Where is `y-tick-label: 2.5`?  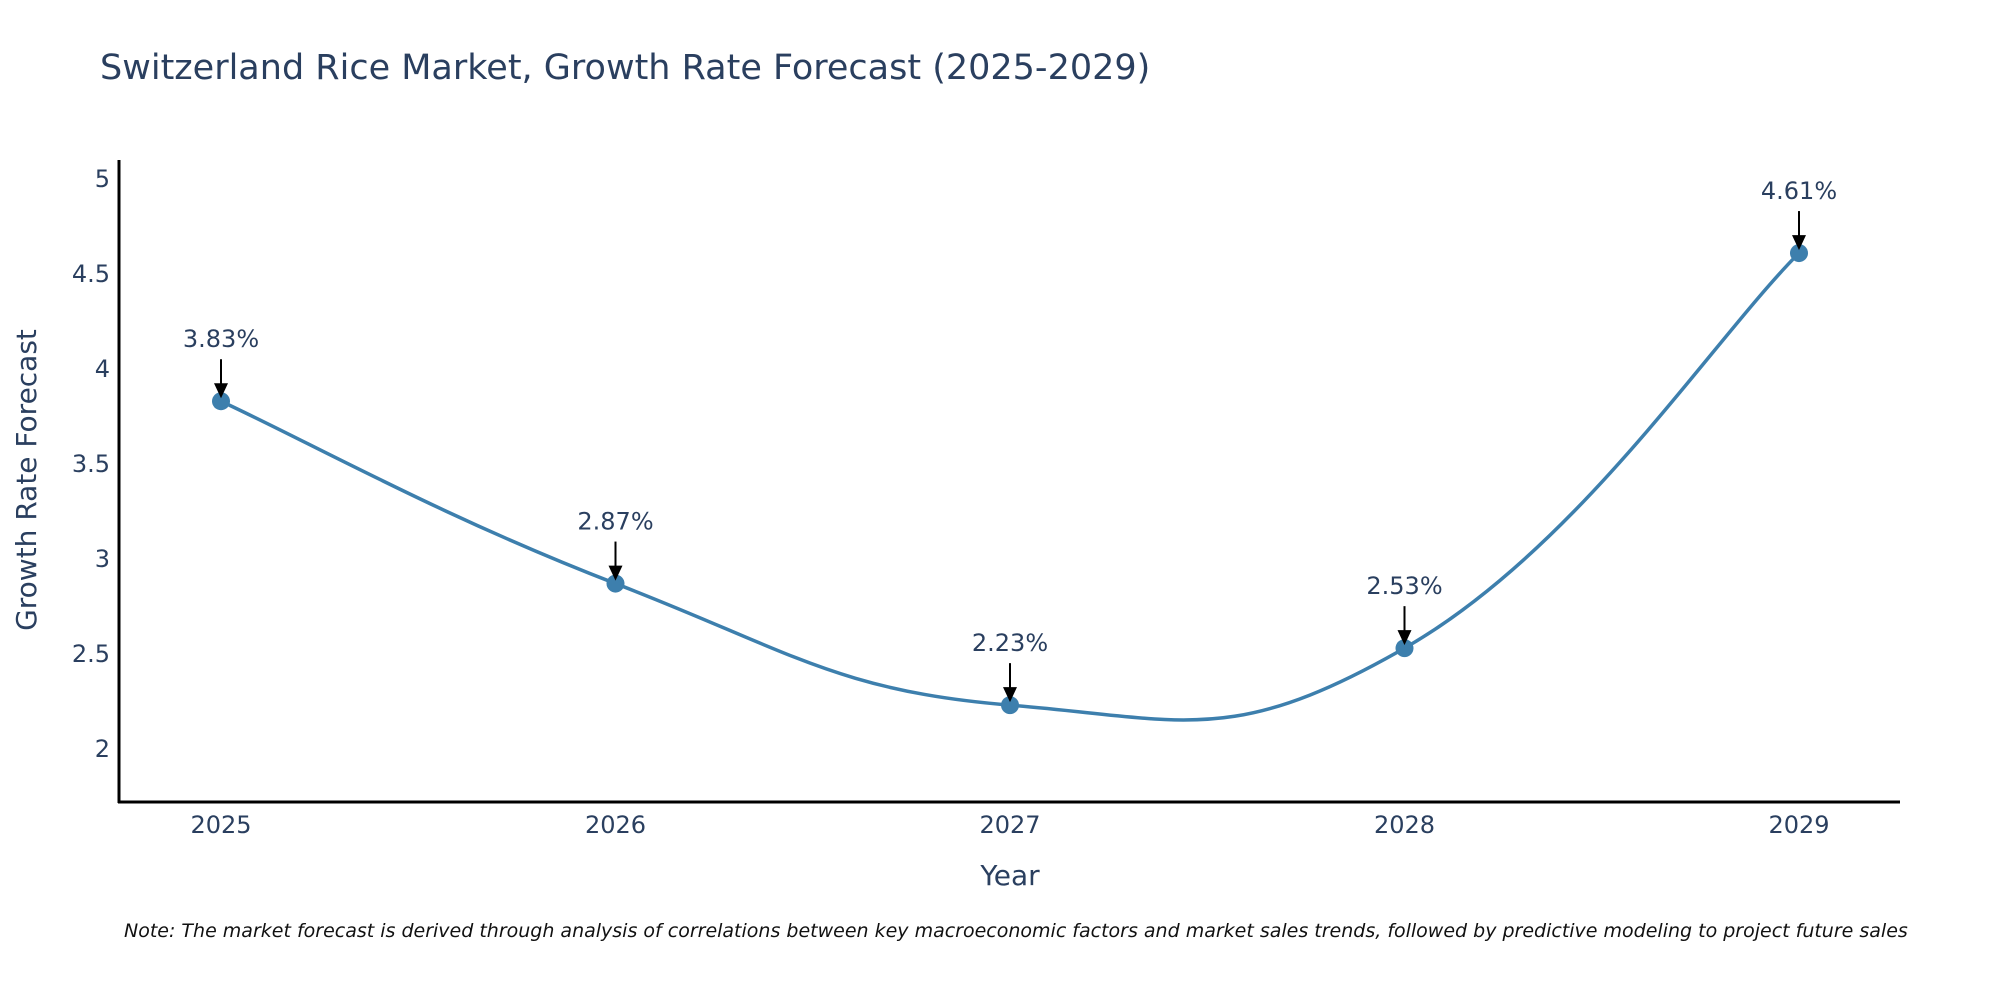 y-tick-label: 2.5 is located at coordinates (91, 654).